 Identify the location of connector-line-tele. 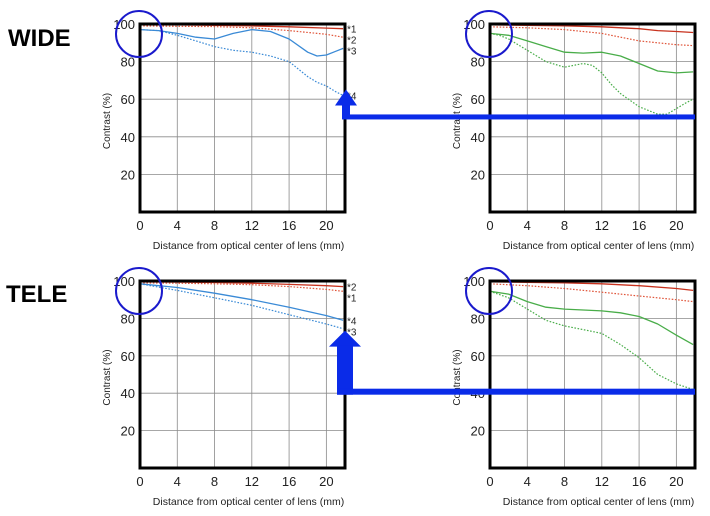
(516, 391).